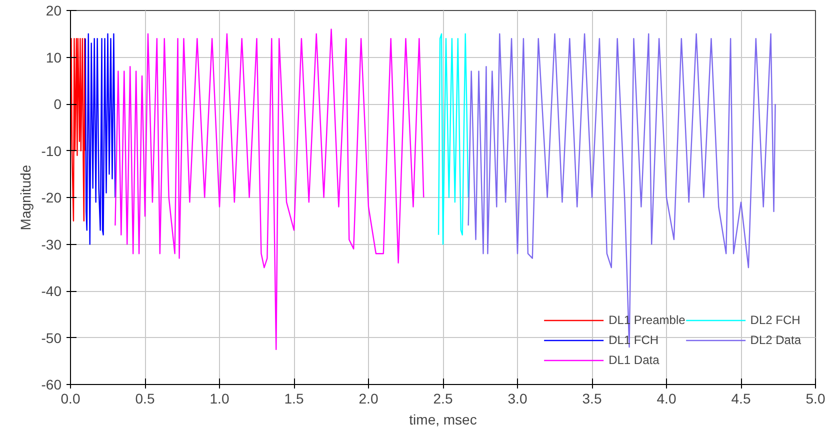 The width and height of the screenshot is (839, 434). What do you see at coordinates (634, 360) in the screenshot?
I see `legend-label: DL1 Data` at bounding box center [634, 360].